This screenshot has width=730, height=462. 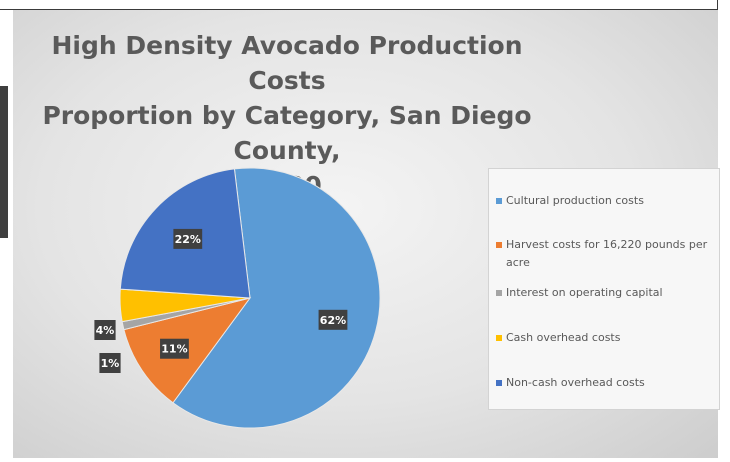 What do you see at coordinates (575, 382) in the screenshot?
I see `legend-label-non-cash-overhead: Non-cash overhead costs` at bounding box center [575, 382].